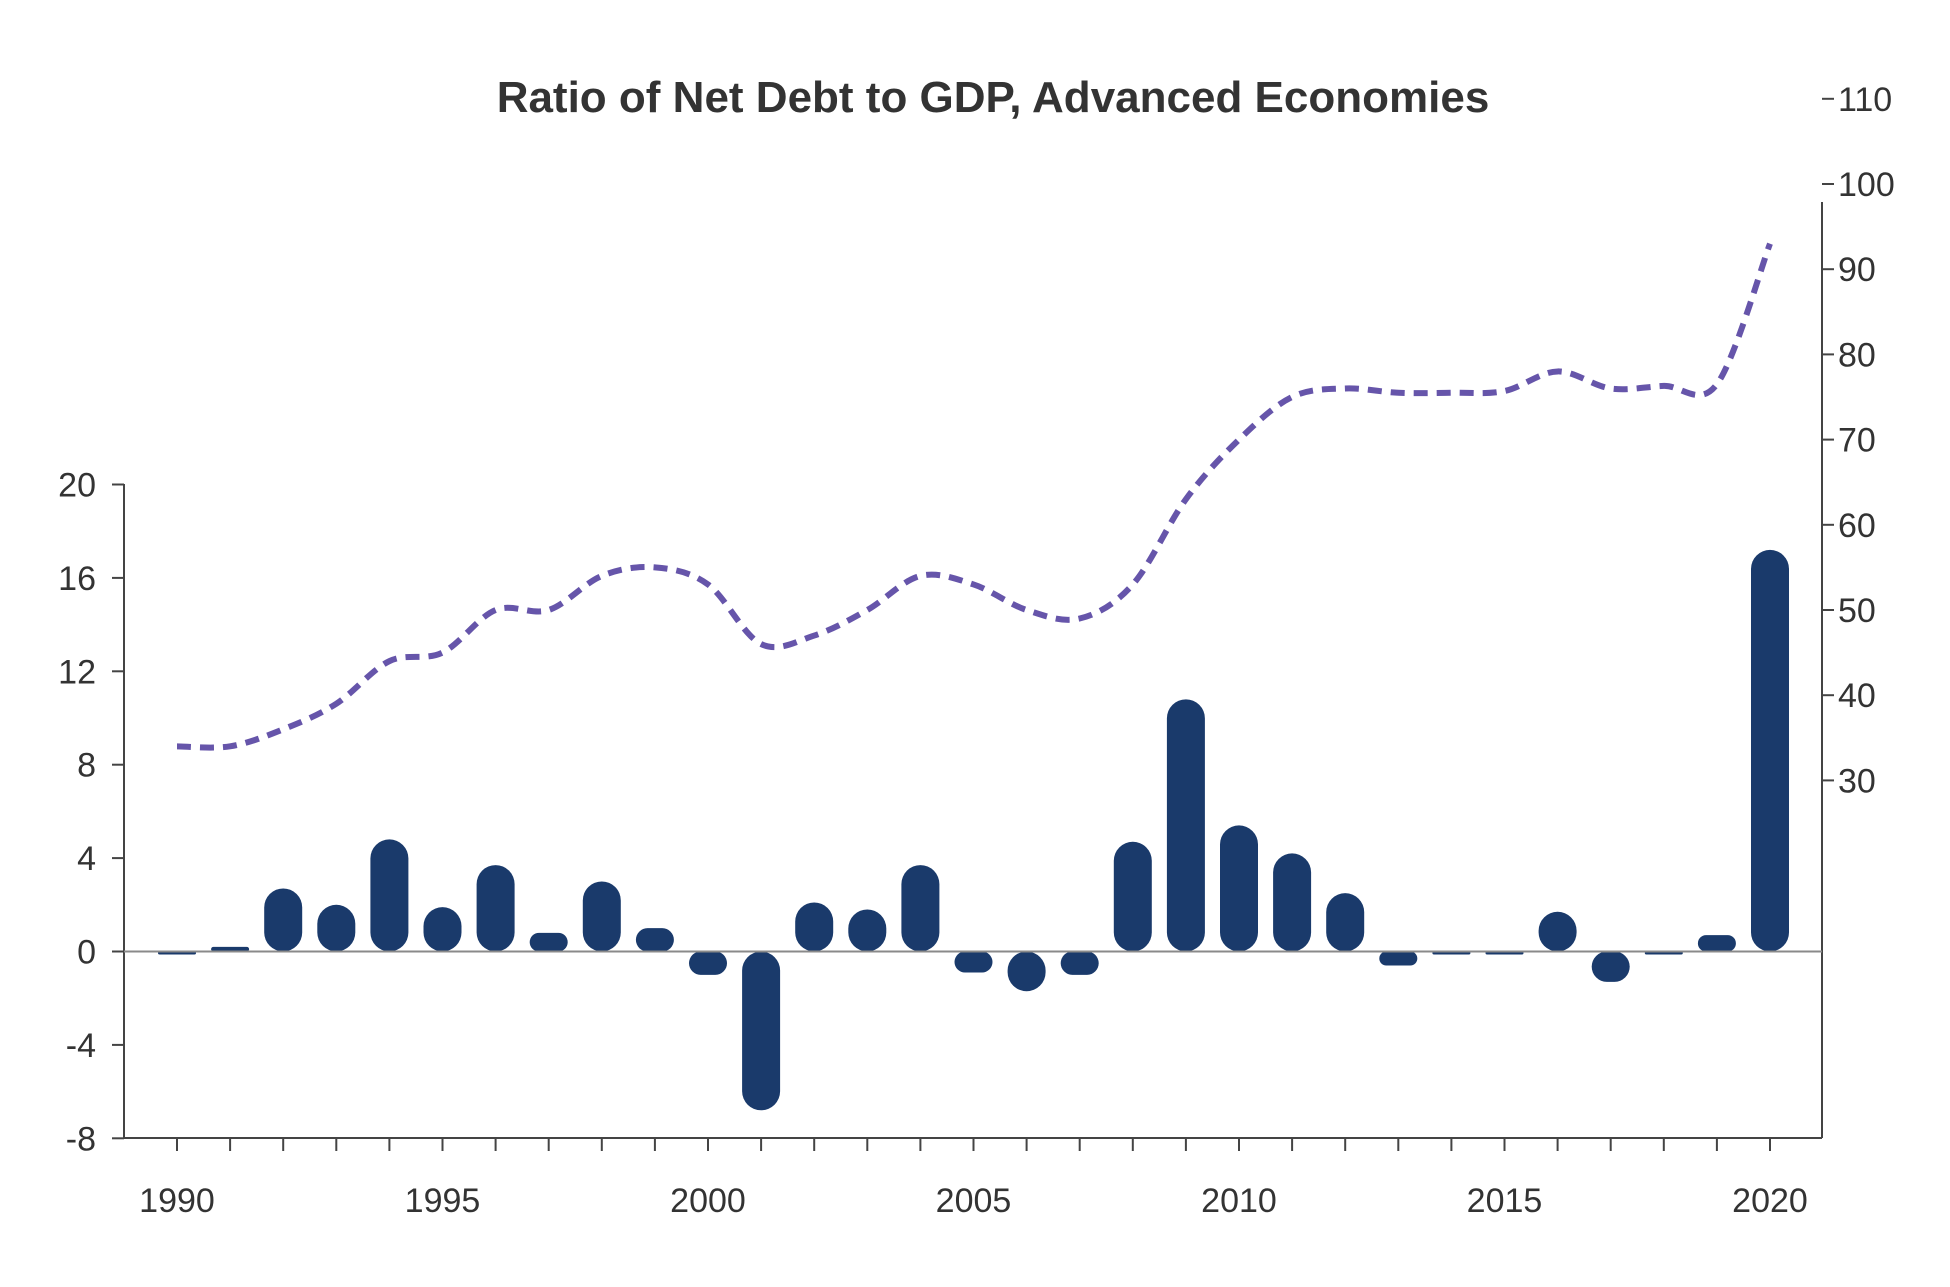 This screenshot has width=1950, height=1287. Describe the element at coordinates (1557, 931) in the screenshot. I see `bar-2016` at that location.